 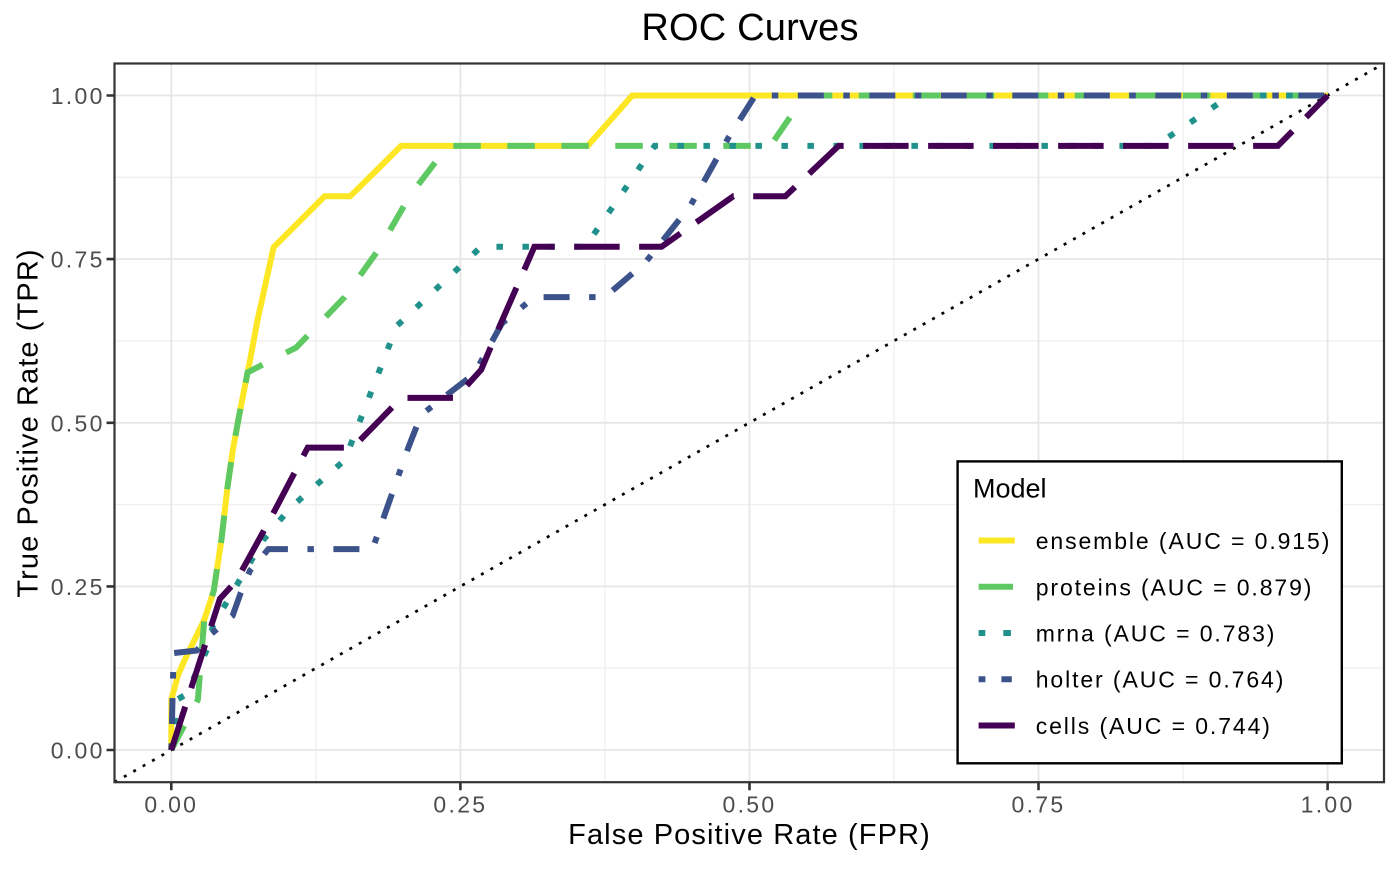 I want to click on svg-text: proteins (AUC = 0.879), so click(x=1175, y=587).